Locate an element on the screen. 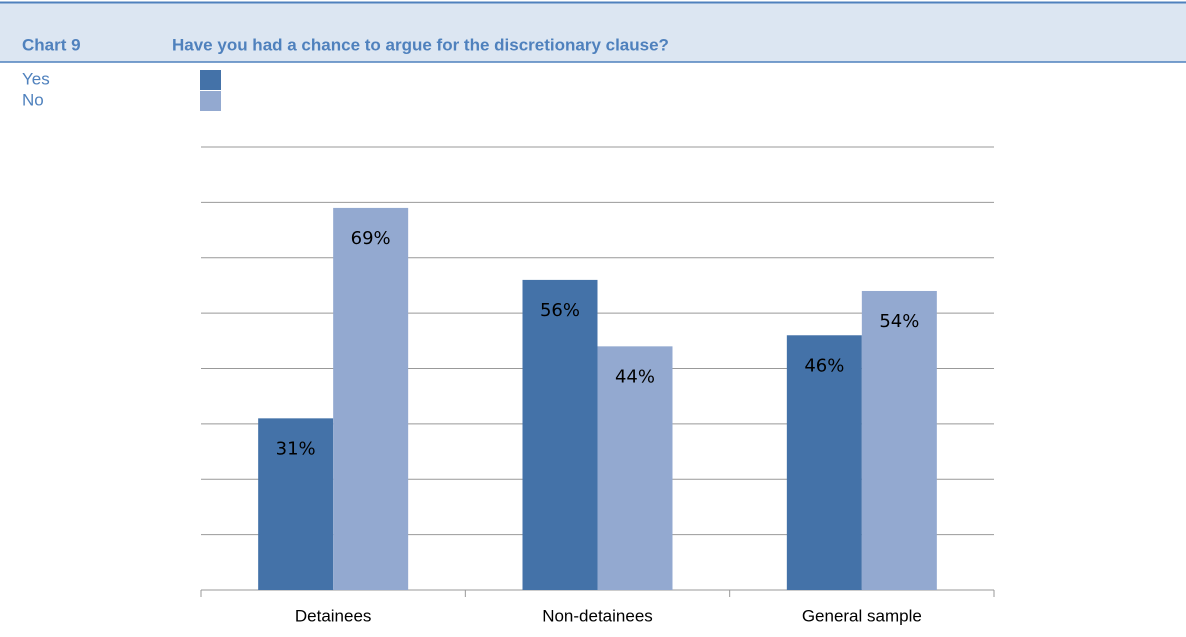 The width and height of the screenshot is (1186, 637). x-tick-label: Detainees is located at coordinates (333, 615).